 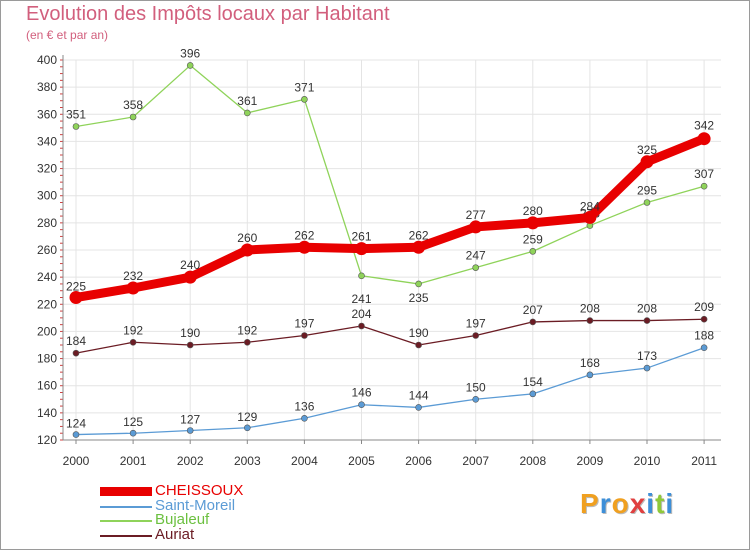 I want to click on x-tick-label: 2001, so click(x=133, y=461).